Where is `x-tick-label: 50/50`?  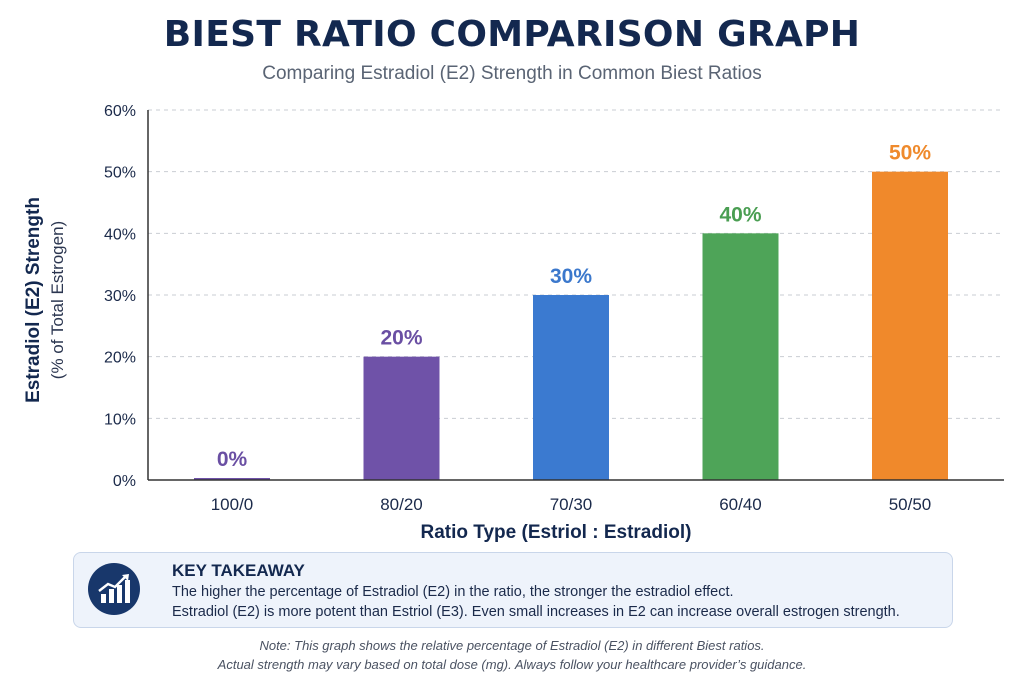 x-tick-label: 50/50 is located at coordinates (910, 504).